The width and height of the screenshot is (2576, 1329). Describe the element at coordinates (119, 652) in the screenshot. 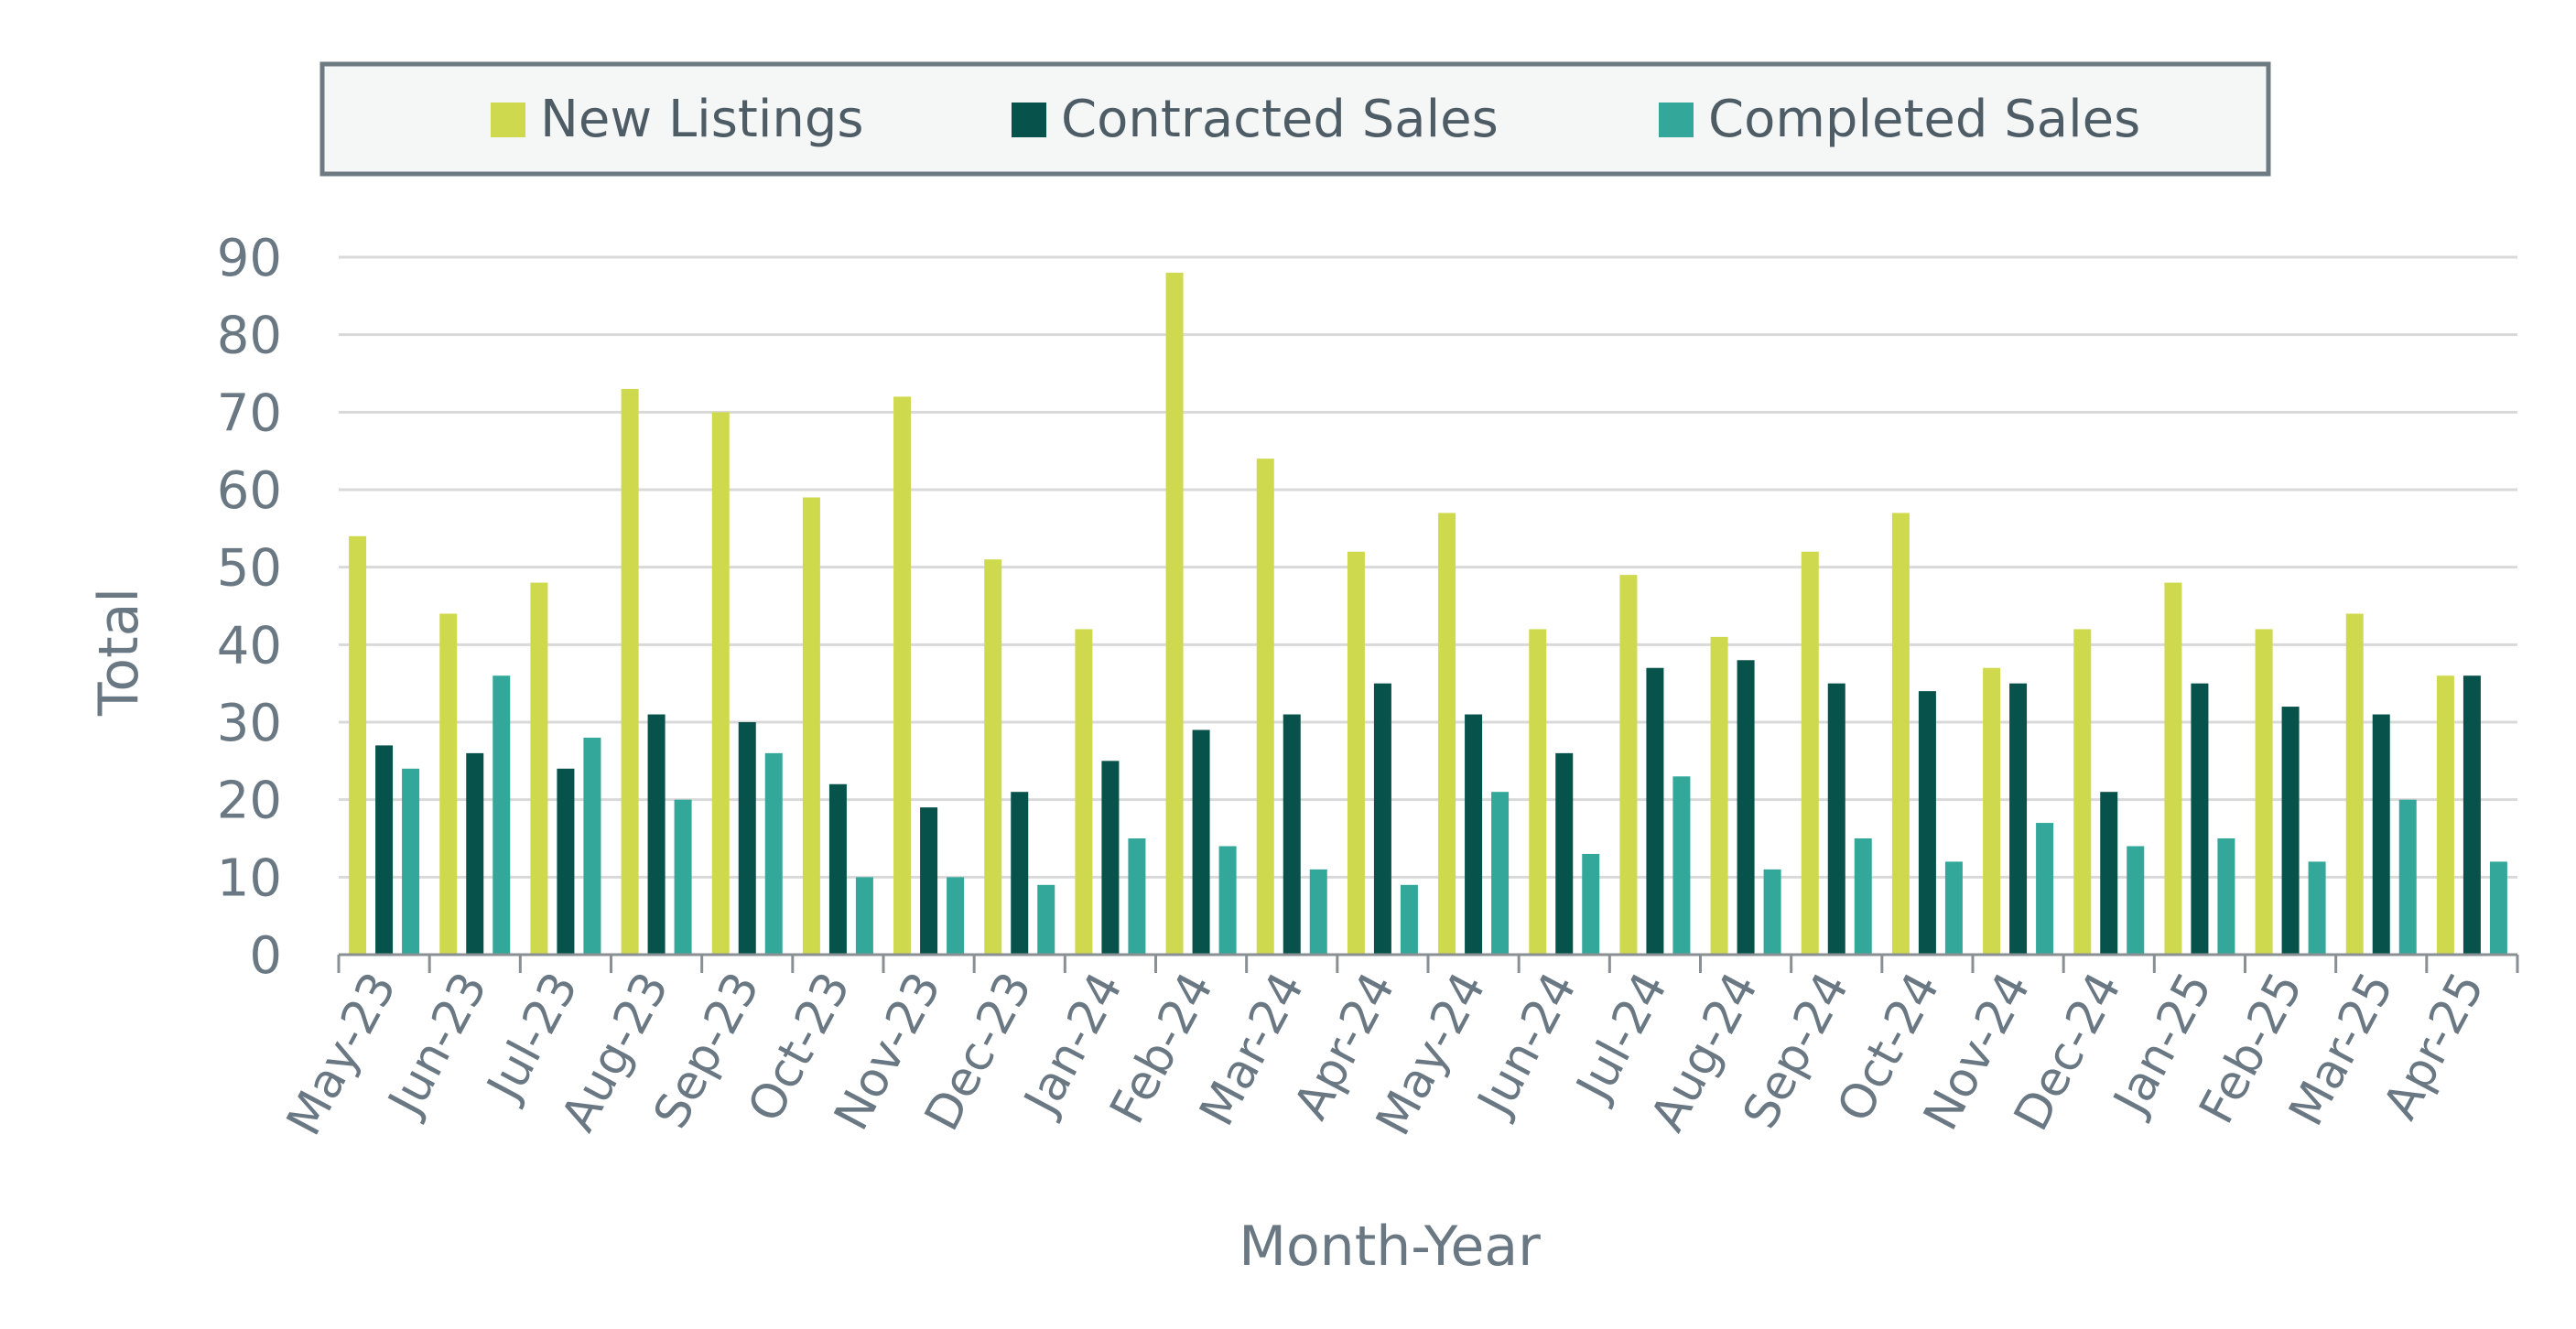

I see `y-axis-label: Total` at that location.